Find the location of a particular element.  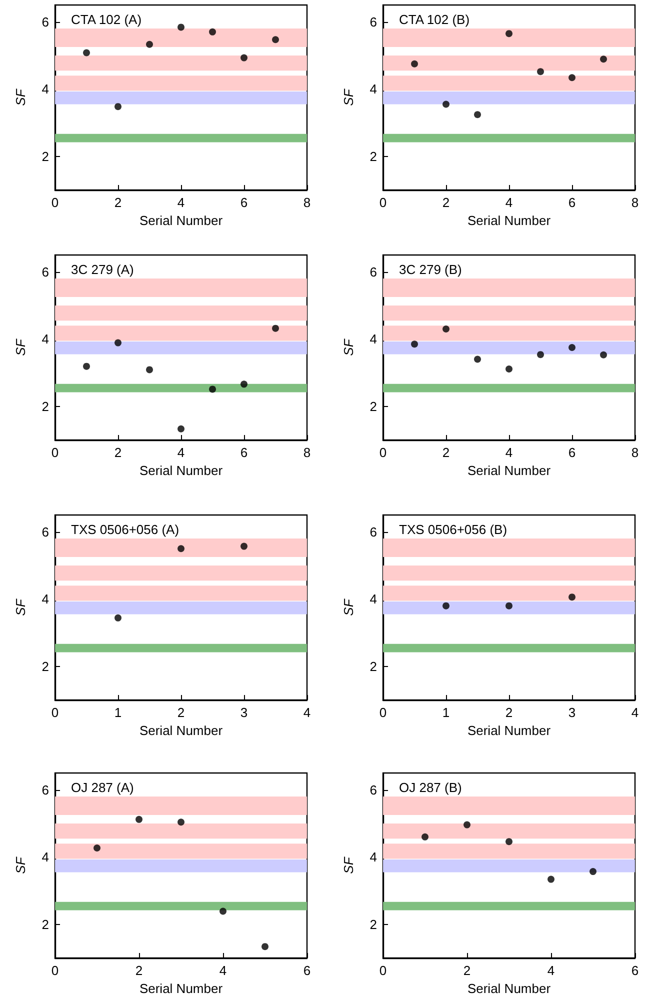

text: 3C 279 (B) is located at coordinates (430, 269).